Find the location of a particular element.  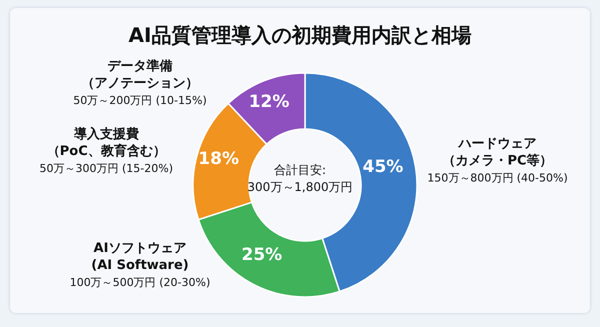

data-label: 12% is located at coordinates (269, 102).